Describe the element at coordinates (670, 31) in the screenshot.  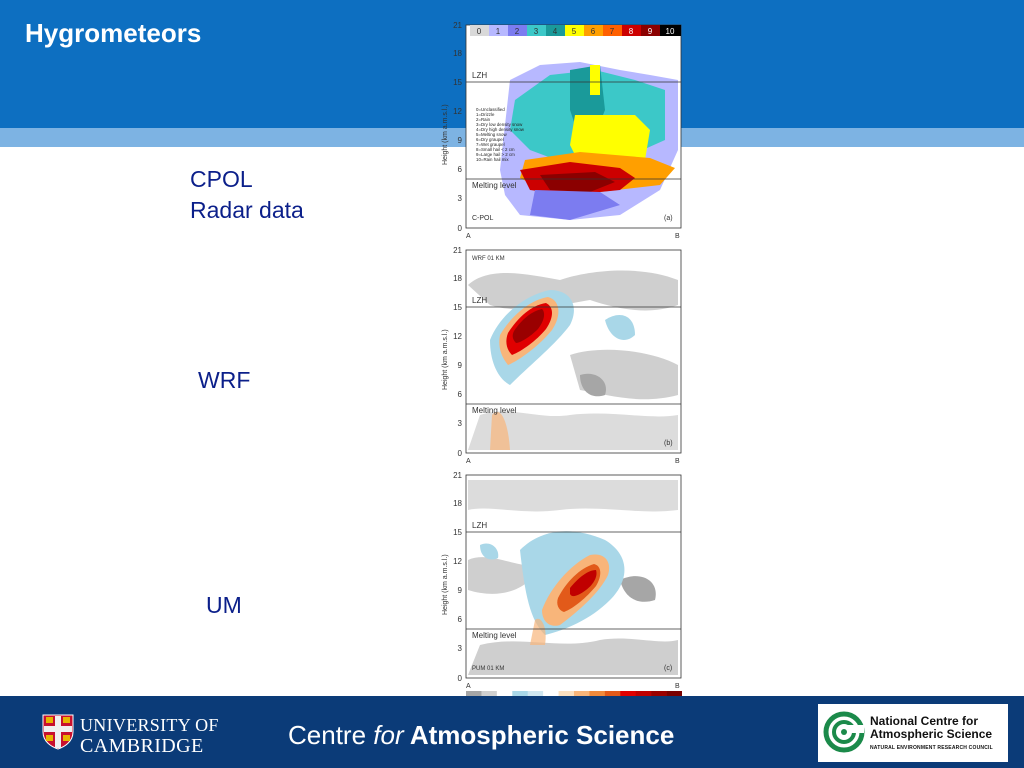
I see `class-label: 10` at that location.